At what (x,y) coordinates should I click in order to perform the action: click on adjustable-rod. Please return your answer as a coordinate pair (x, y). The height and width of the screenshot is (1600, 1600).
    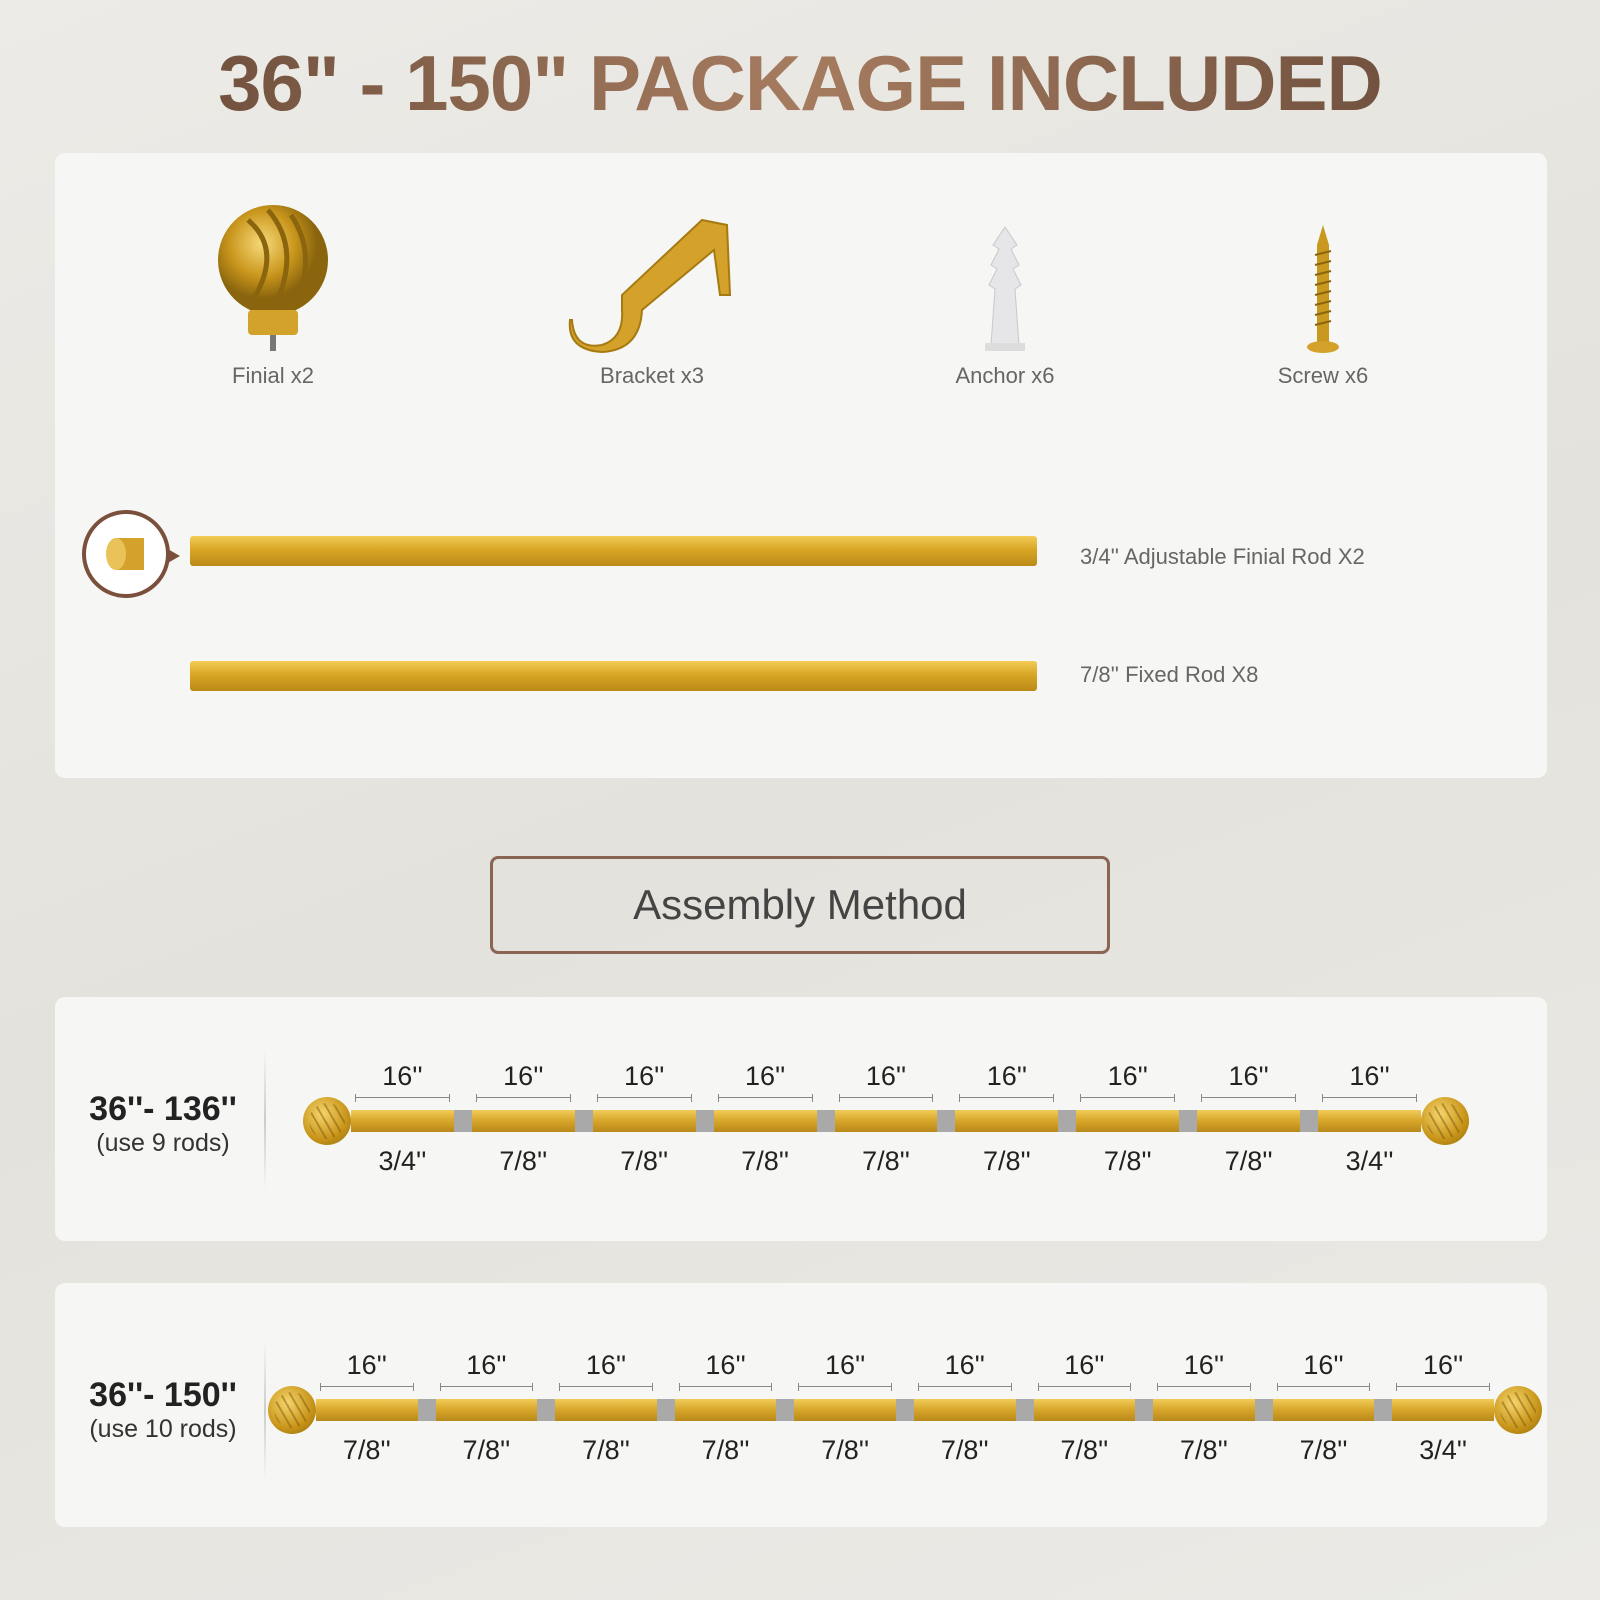
    Looking at the image, I should click on (613, 551).